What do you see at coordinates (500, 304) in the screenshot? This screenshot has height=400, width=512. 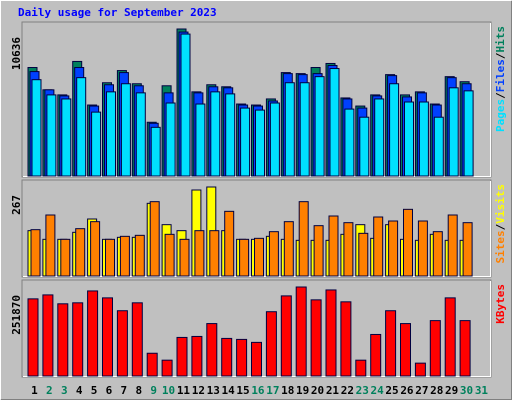 I see `legend: KBytes` at bounding box center [500, 304].